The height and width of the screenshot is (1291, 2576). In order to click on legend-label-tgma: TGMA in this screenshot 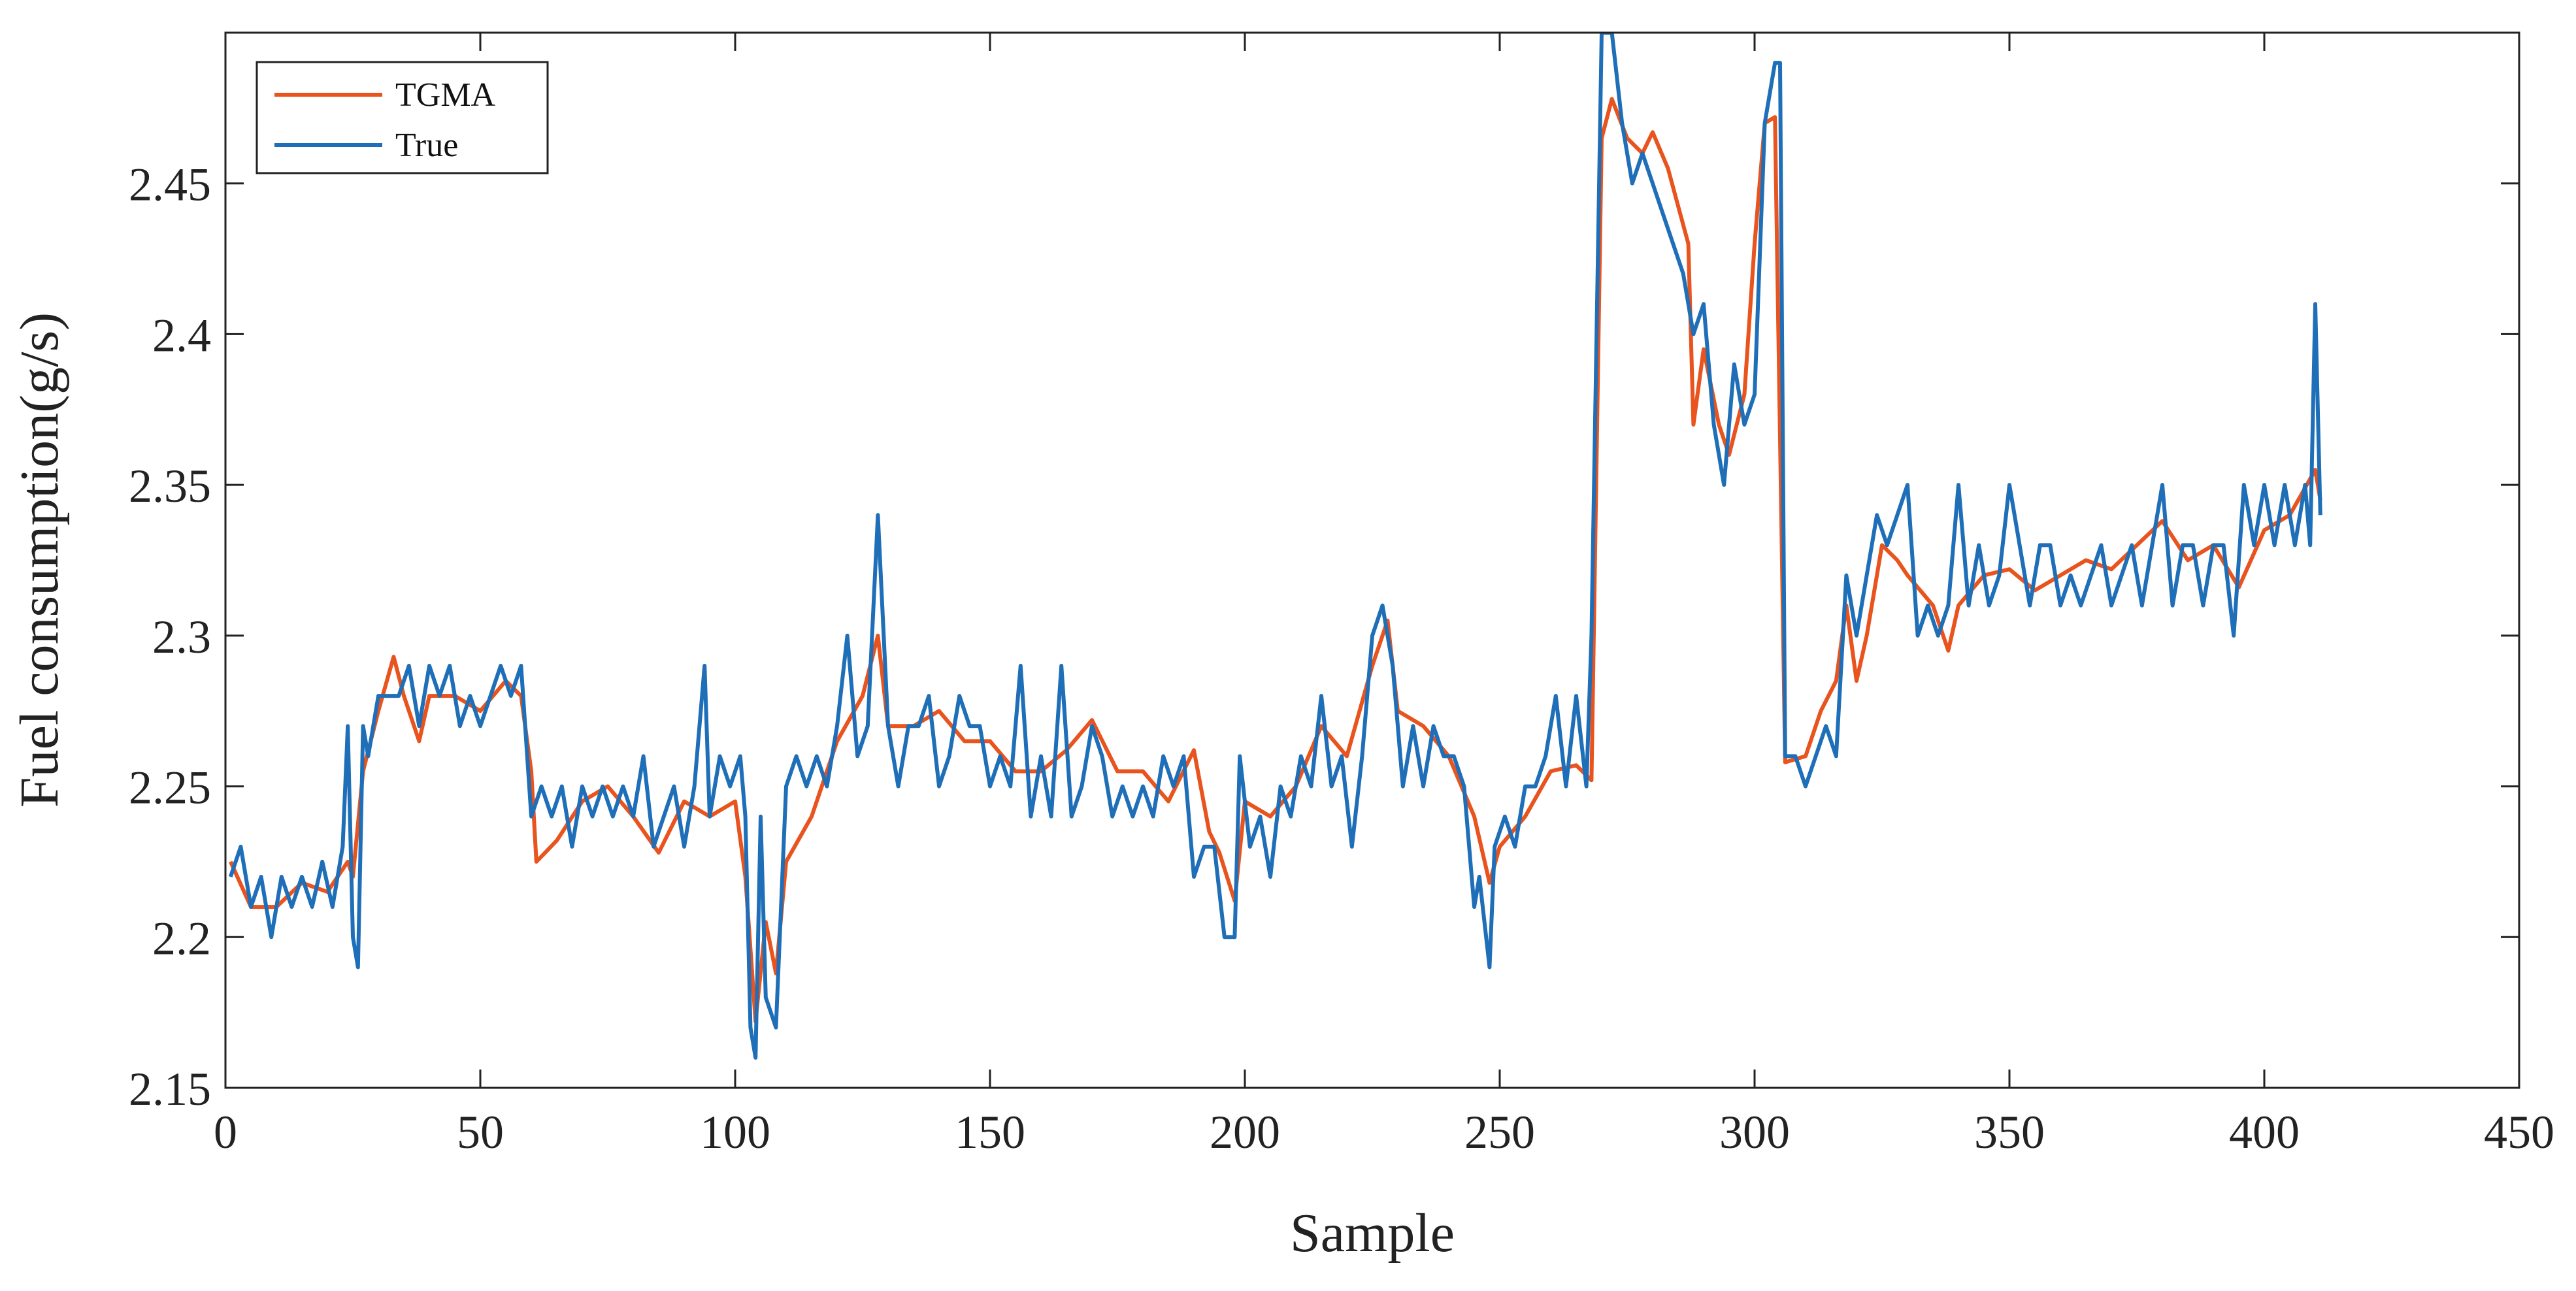, I will do `click(445, 95)`.